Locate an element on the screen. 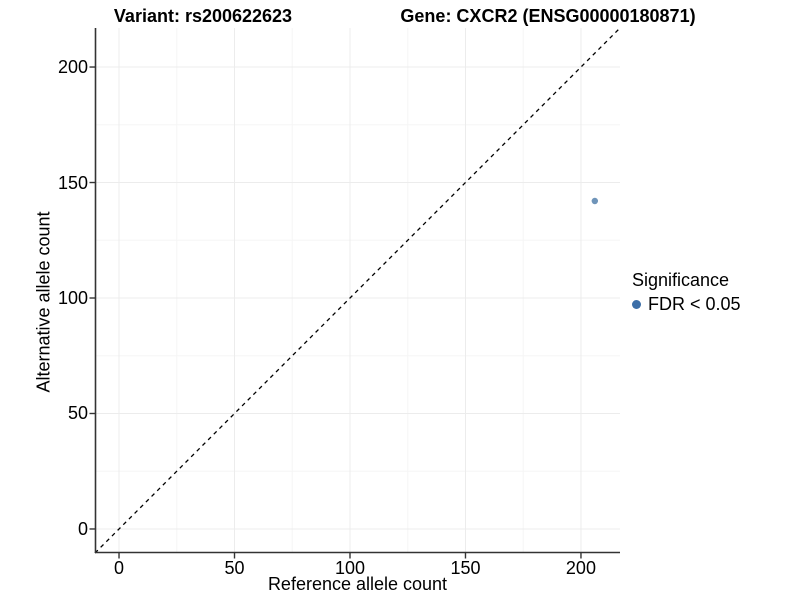 Image resolution: width=800 pixels, height=600 pixels. x-axis-title: Reference allele count is located at coordinates (357, 584).